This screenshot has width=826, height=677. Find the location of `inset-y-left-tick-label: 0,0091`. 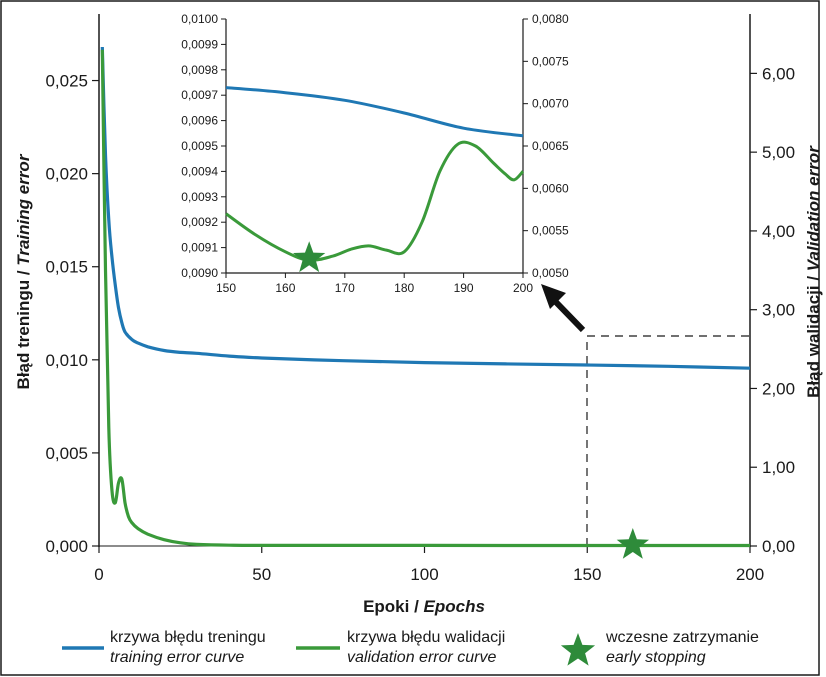

inset-y-left-tick-label: 0,0091 is located at coordinates (199, 248).